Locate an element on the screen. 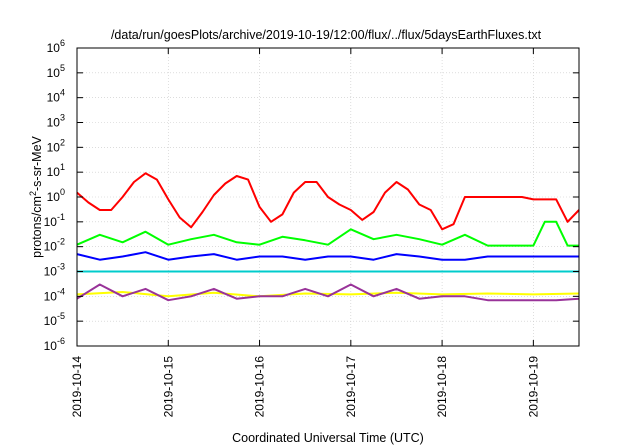 The height and width of the screenshot is (448, 640). y-tick-label-exp: 0 is located at coordinates (62, 192).